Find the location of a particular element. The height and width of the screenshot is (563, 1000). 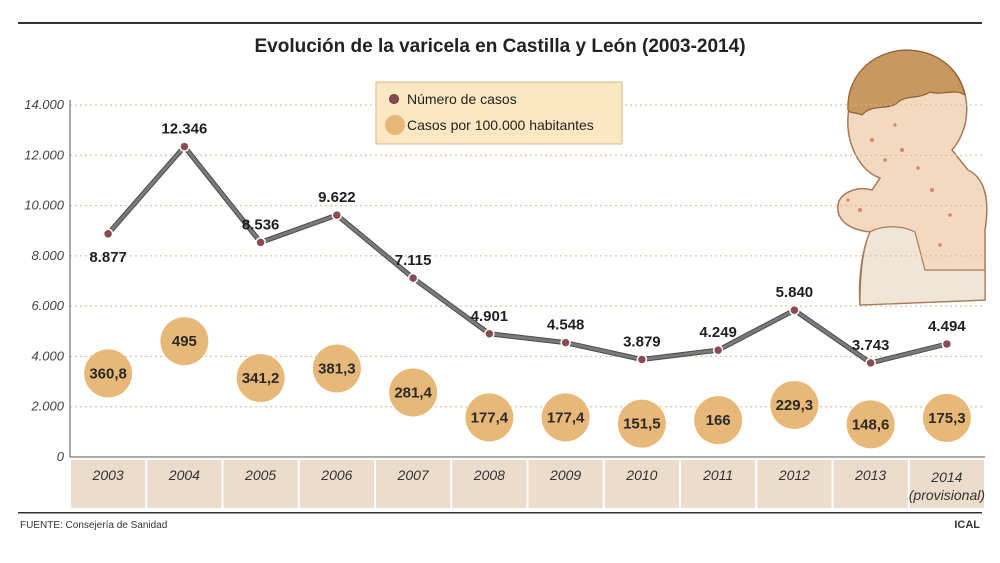

source-note: FUENTE: Consejería de Sanidad is located at coordinates (93, 525).